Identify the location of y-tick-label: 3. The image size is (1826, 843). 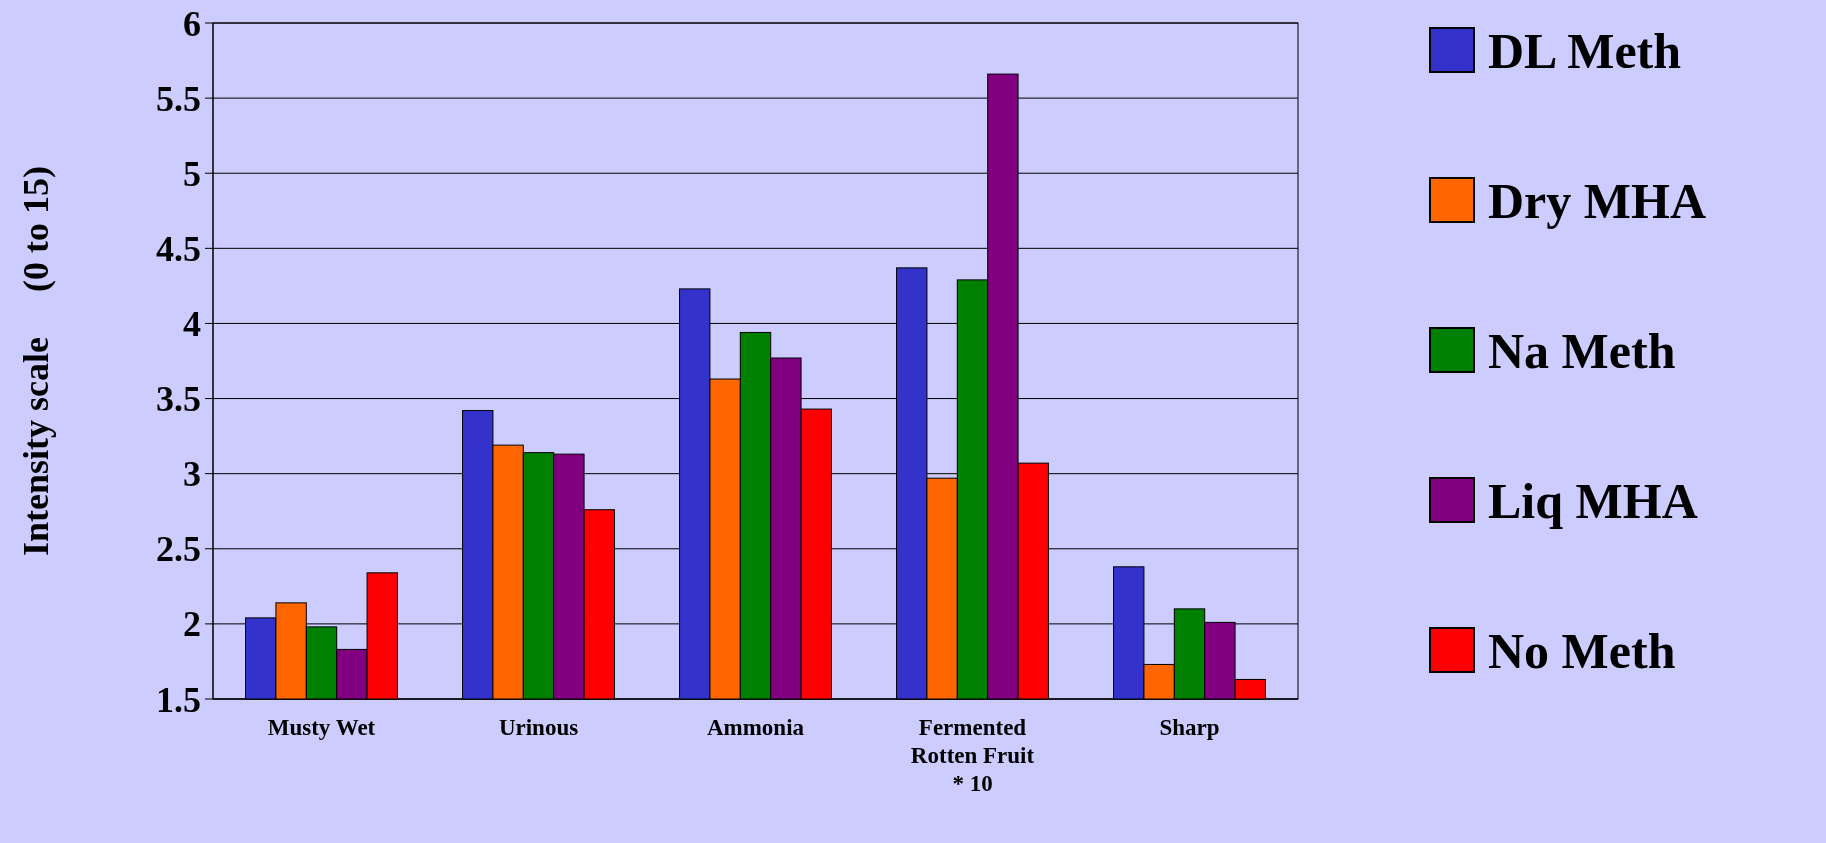
(192, 474).